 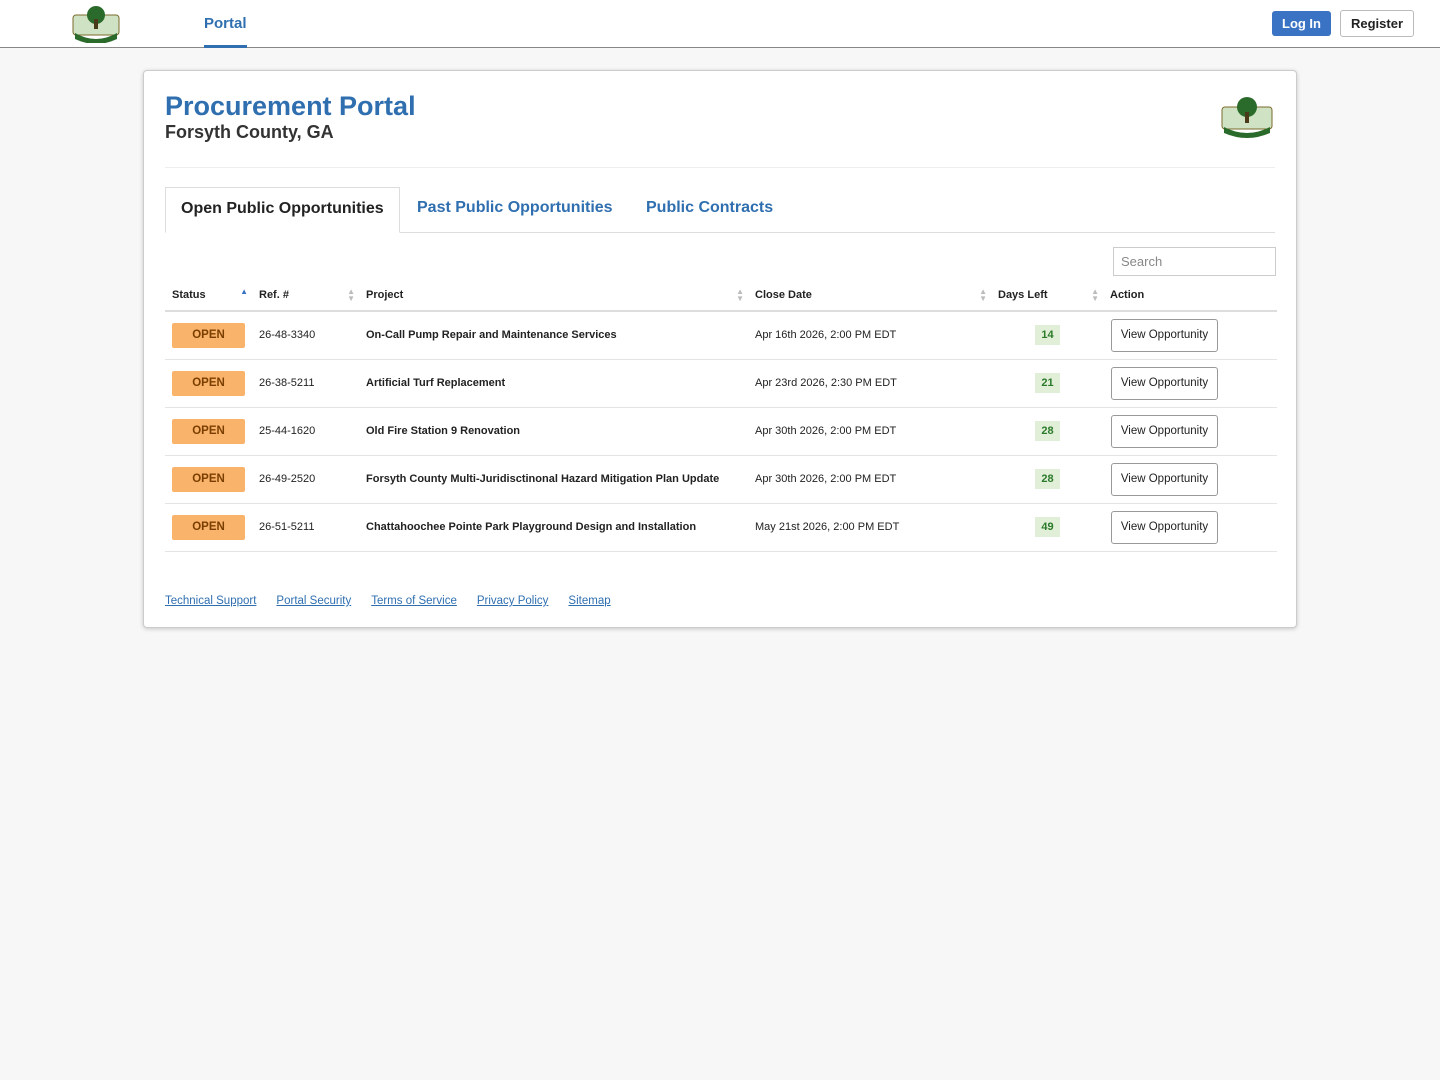 What do you see at coordinates (282, 210) in the screenshot?
I see `tab: Open Public Opportunities` at bounding box center [282, 210].